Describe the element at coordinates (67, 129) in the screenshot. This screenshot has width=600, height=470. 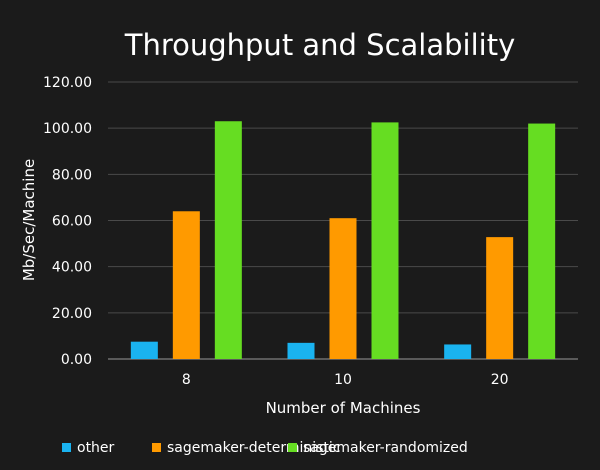
I see `y-tick-label: 100.00` at that location.